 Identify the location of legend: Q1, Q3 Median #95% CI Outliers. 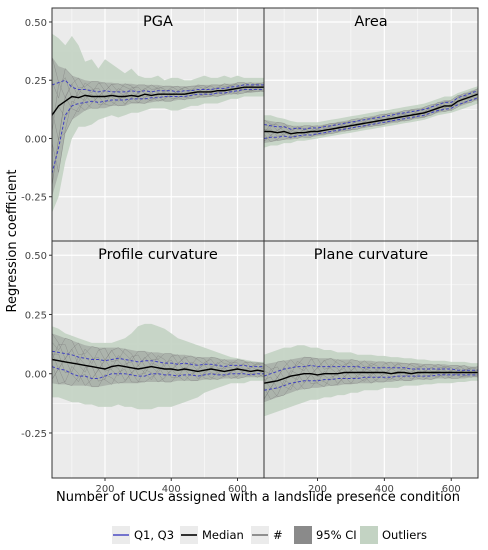
(269, 535).